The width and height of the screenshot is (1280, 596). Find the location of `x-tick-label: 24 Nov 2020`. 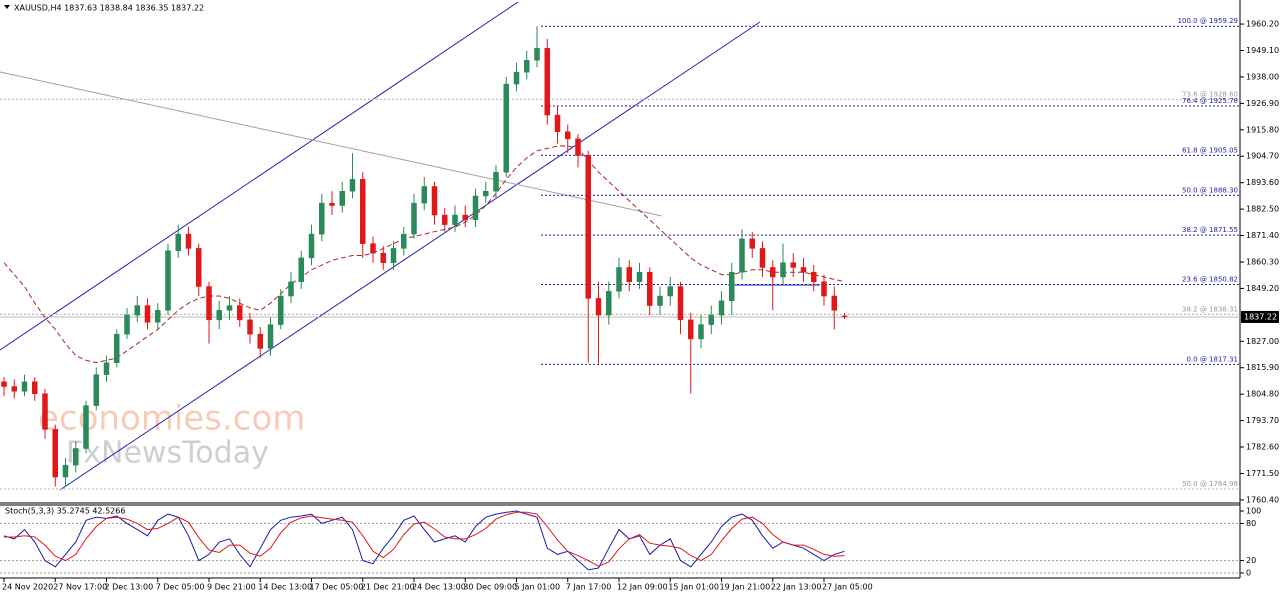

x-tick-label: 24 Nov 2020 is located at coordinates (27, 587).